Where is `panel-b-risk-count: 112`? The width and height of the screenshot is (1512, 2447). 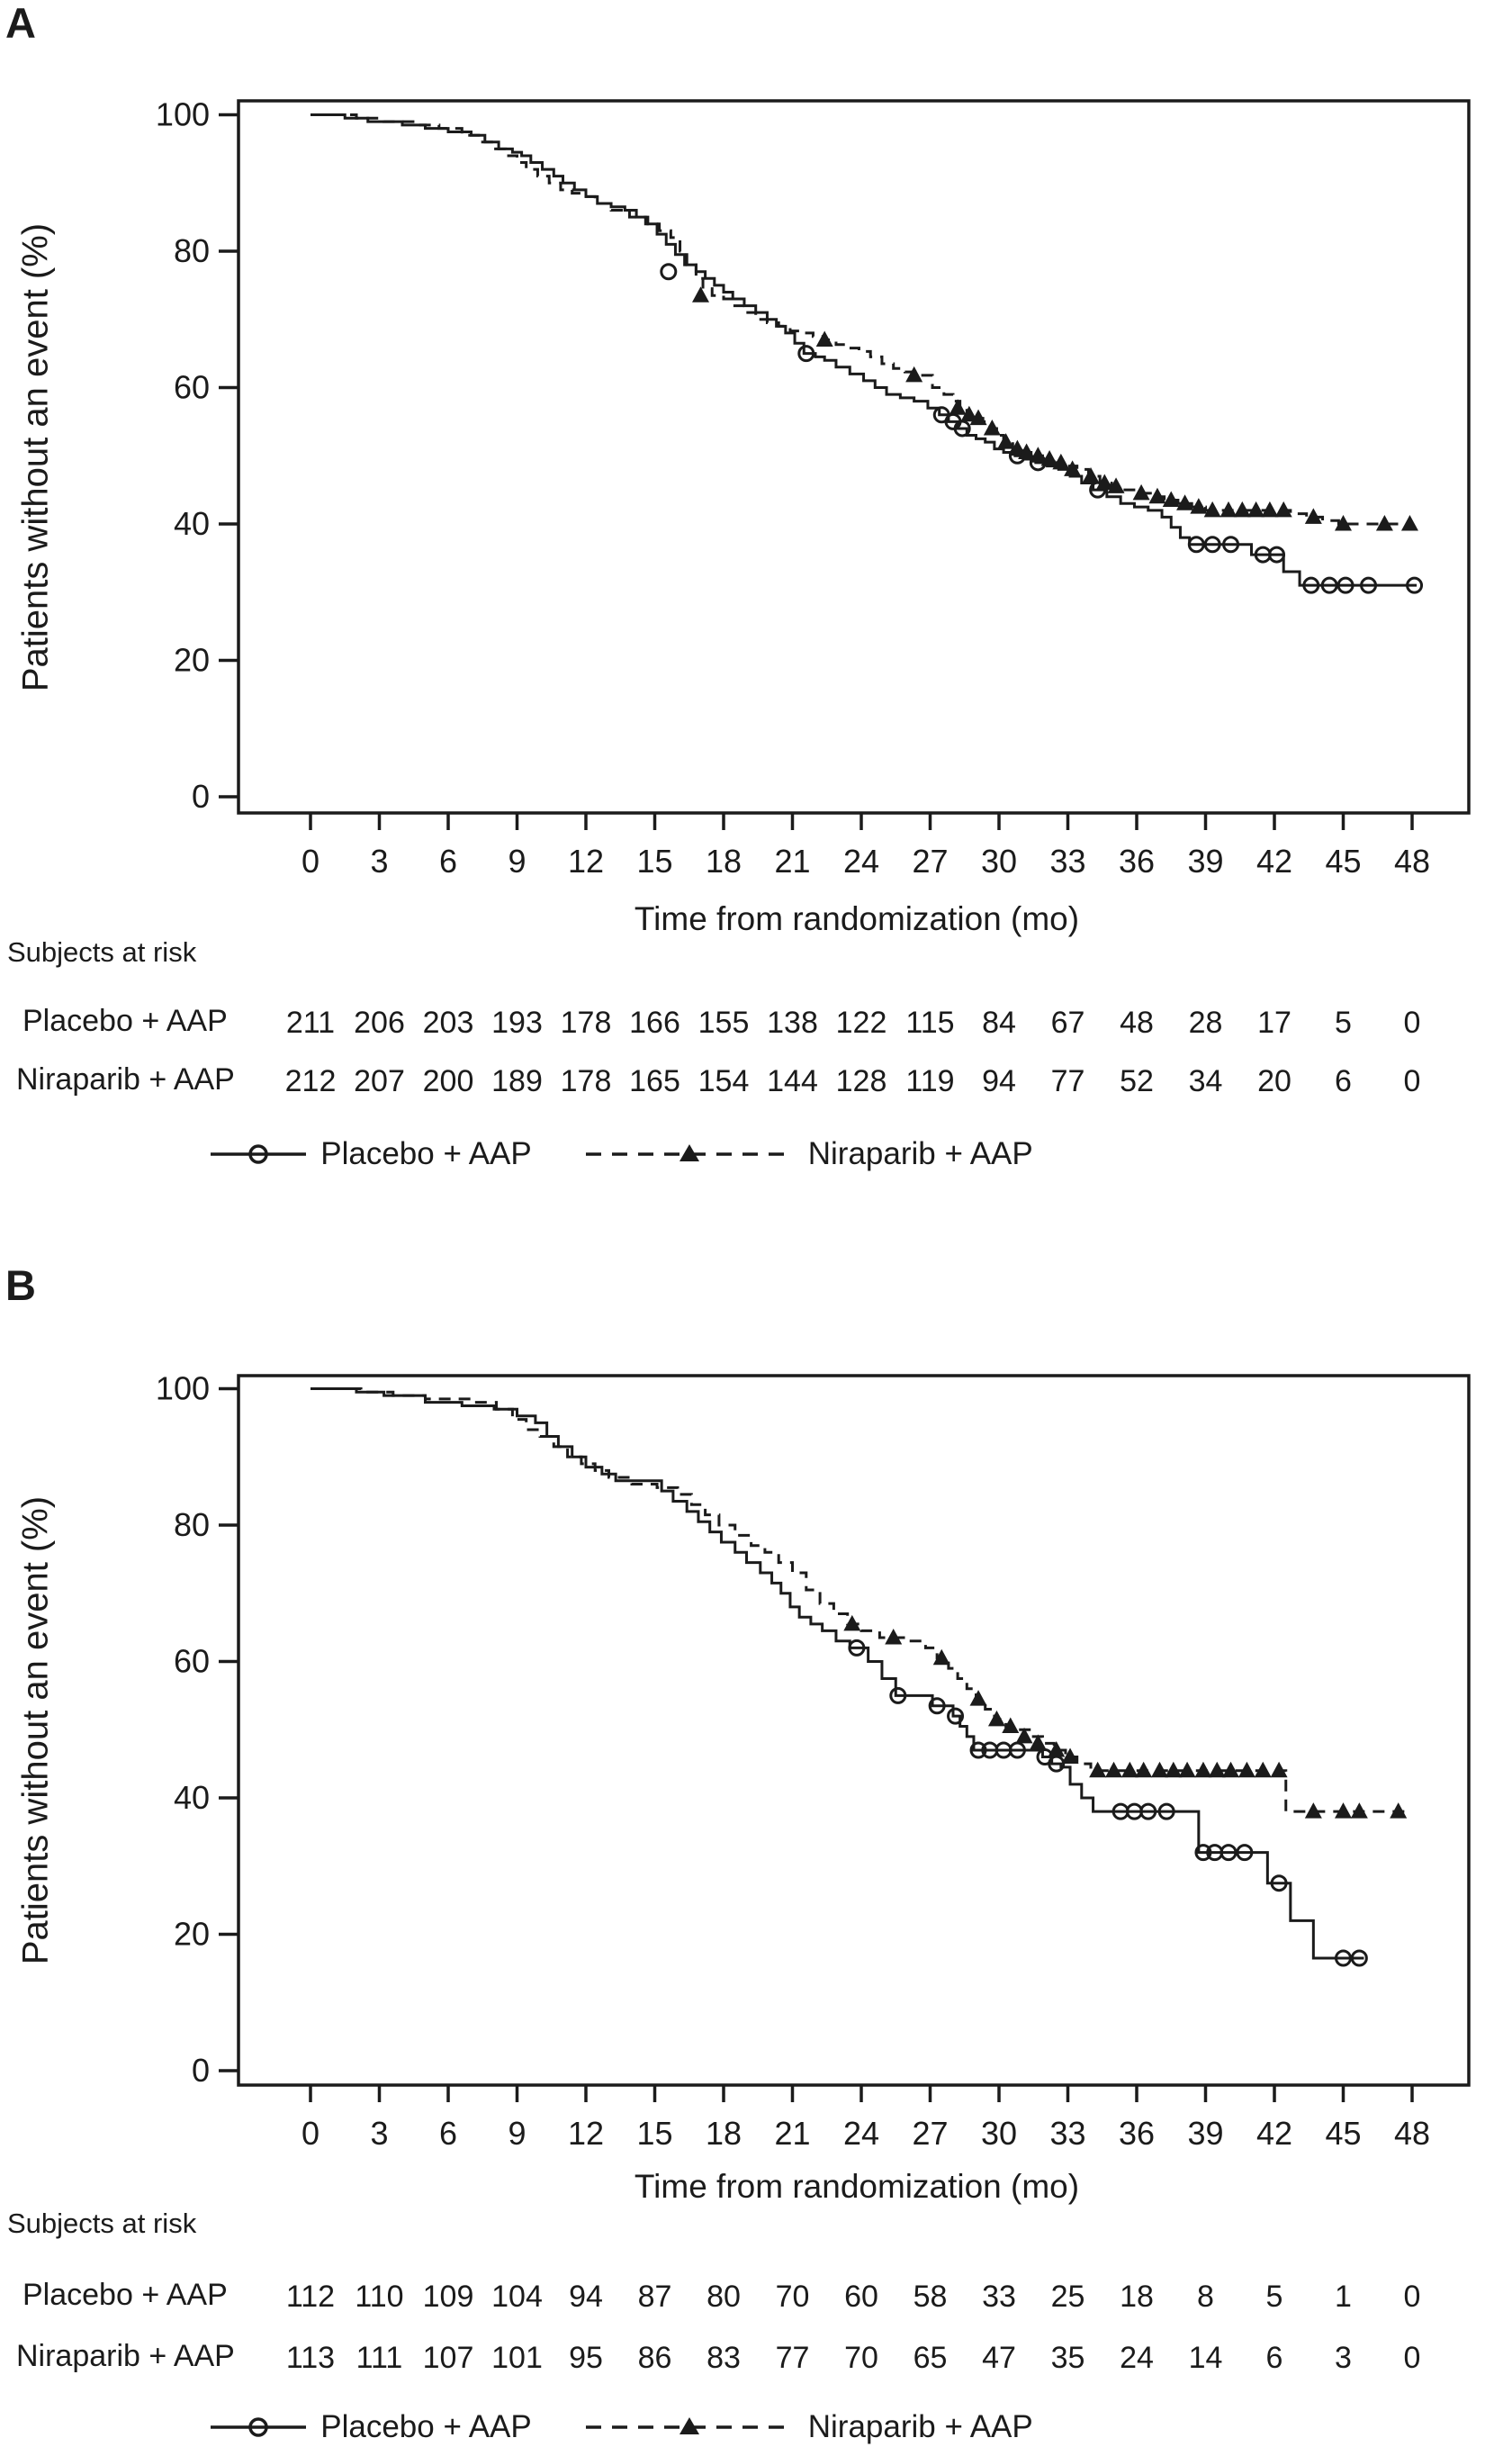
panel-b-risk-count: 112 is located at coordinates (310, 2297).